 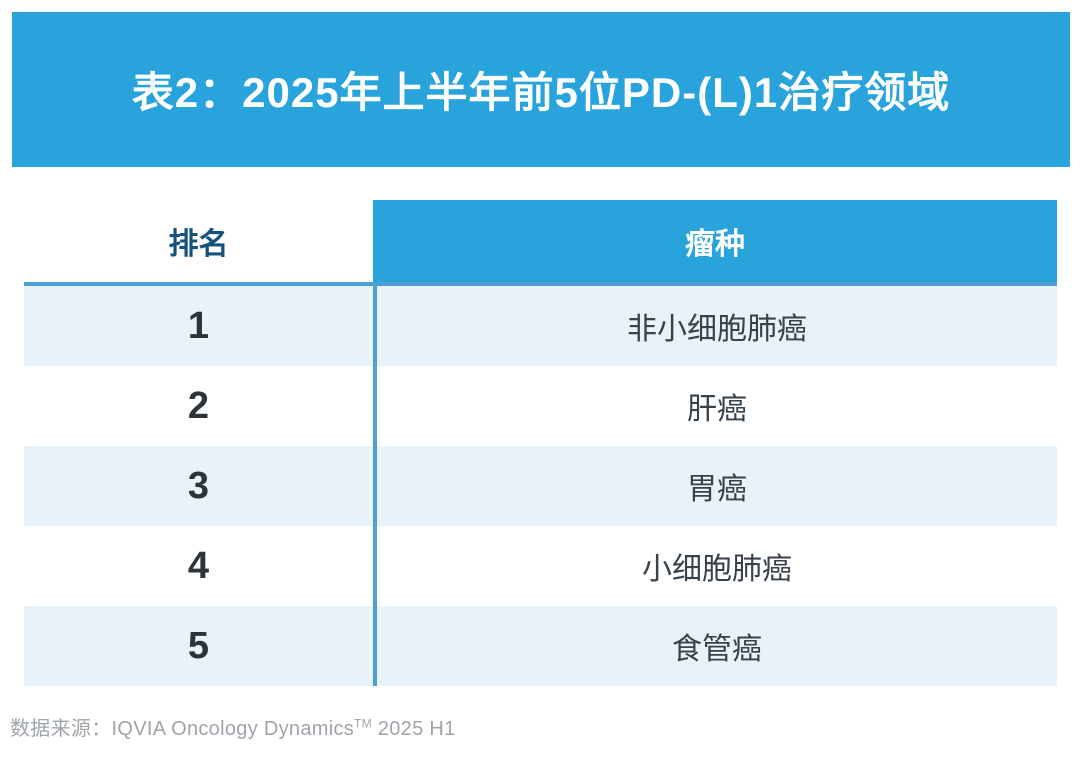 What do you see at coordinates (198, 485) in the screenshot?
I see `rank-cell: 3` at bounding box center [198, 485].